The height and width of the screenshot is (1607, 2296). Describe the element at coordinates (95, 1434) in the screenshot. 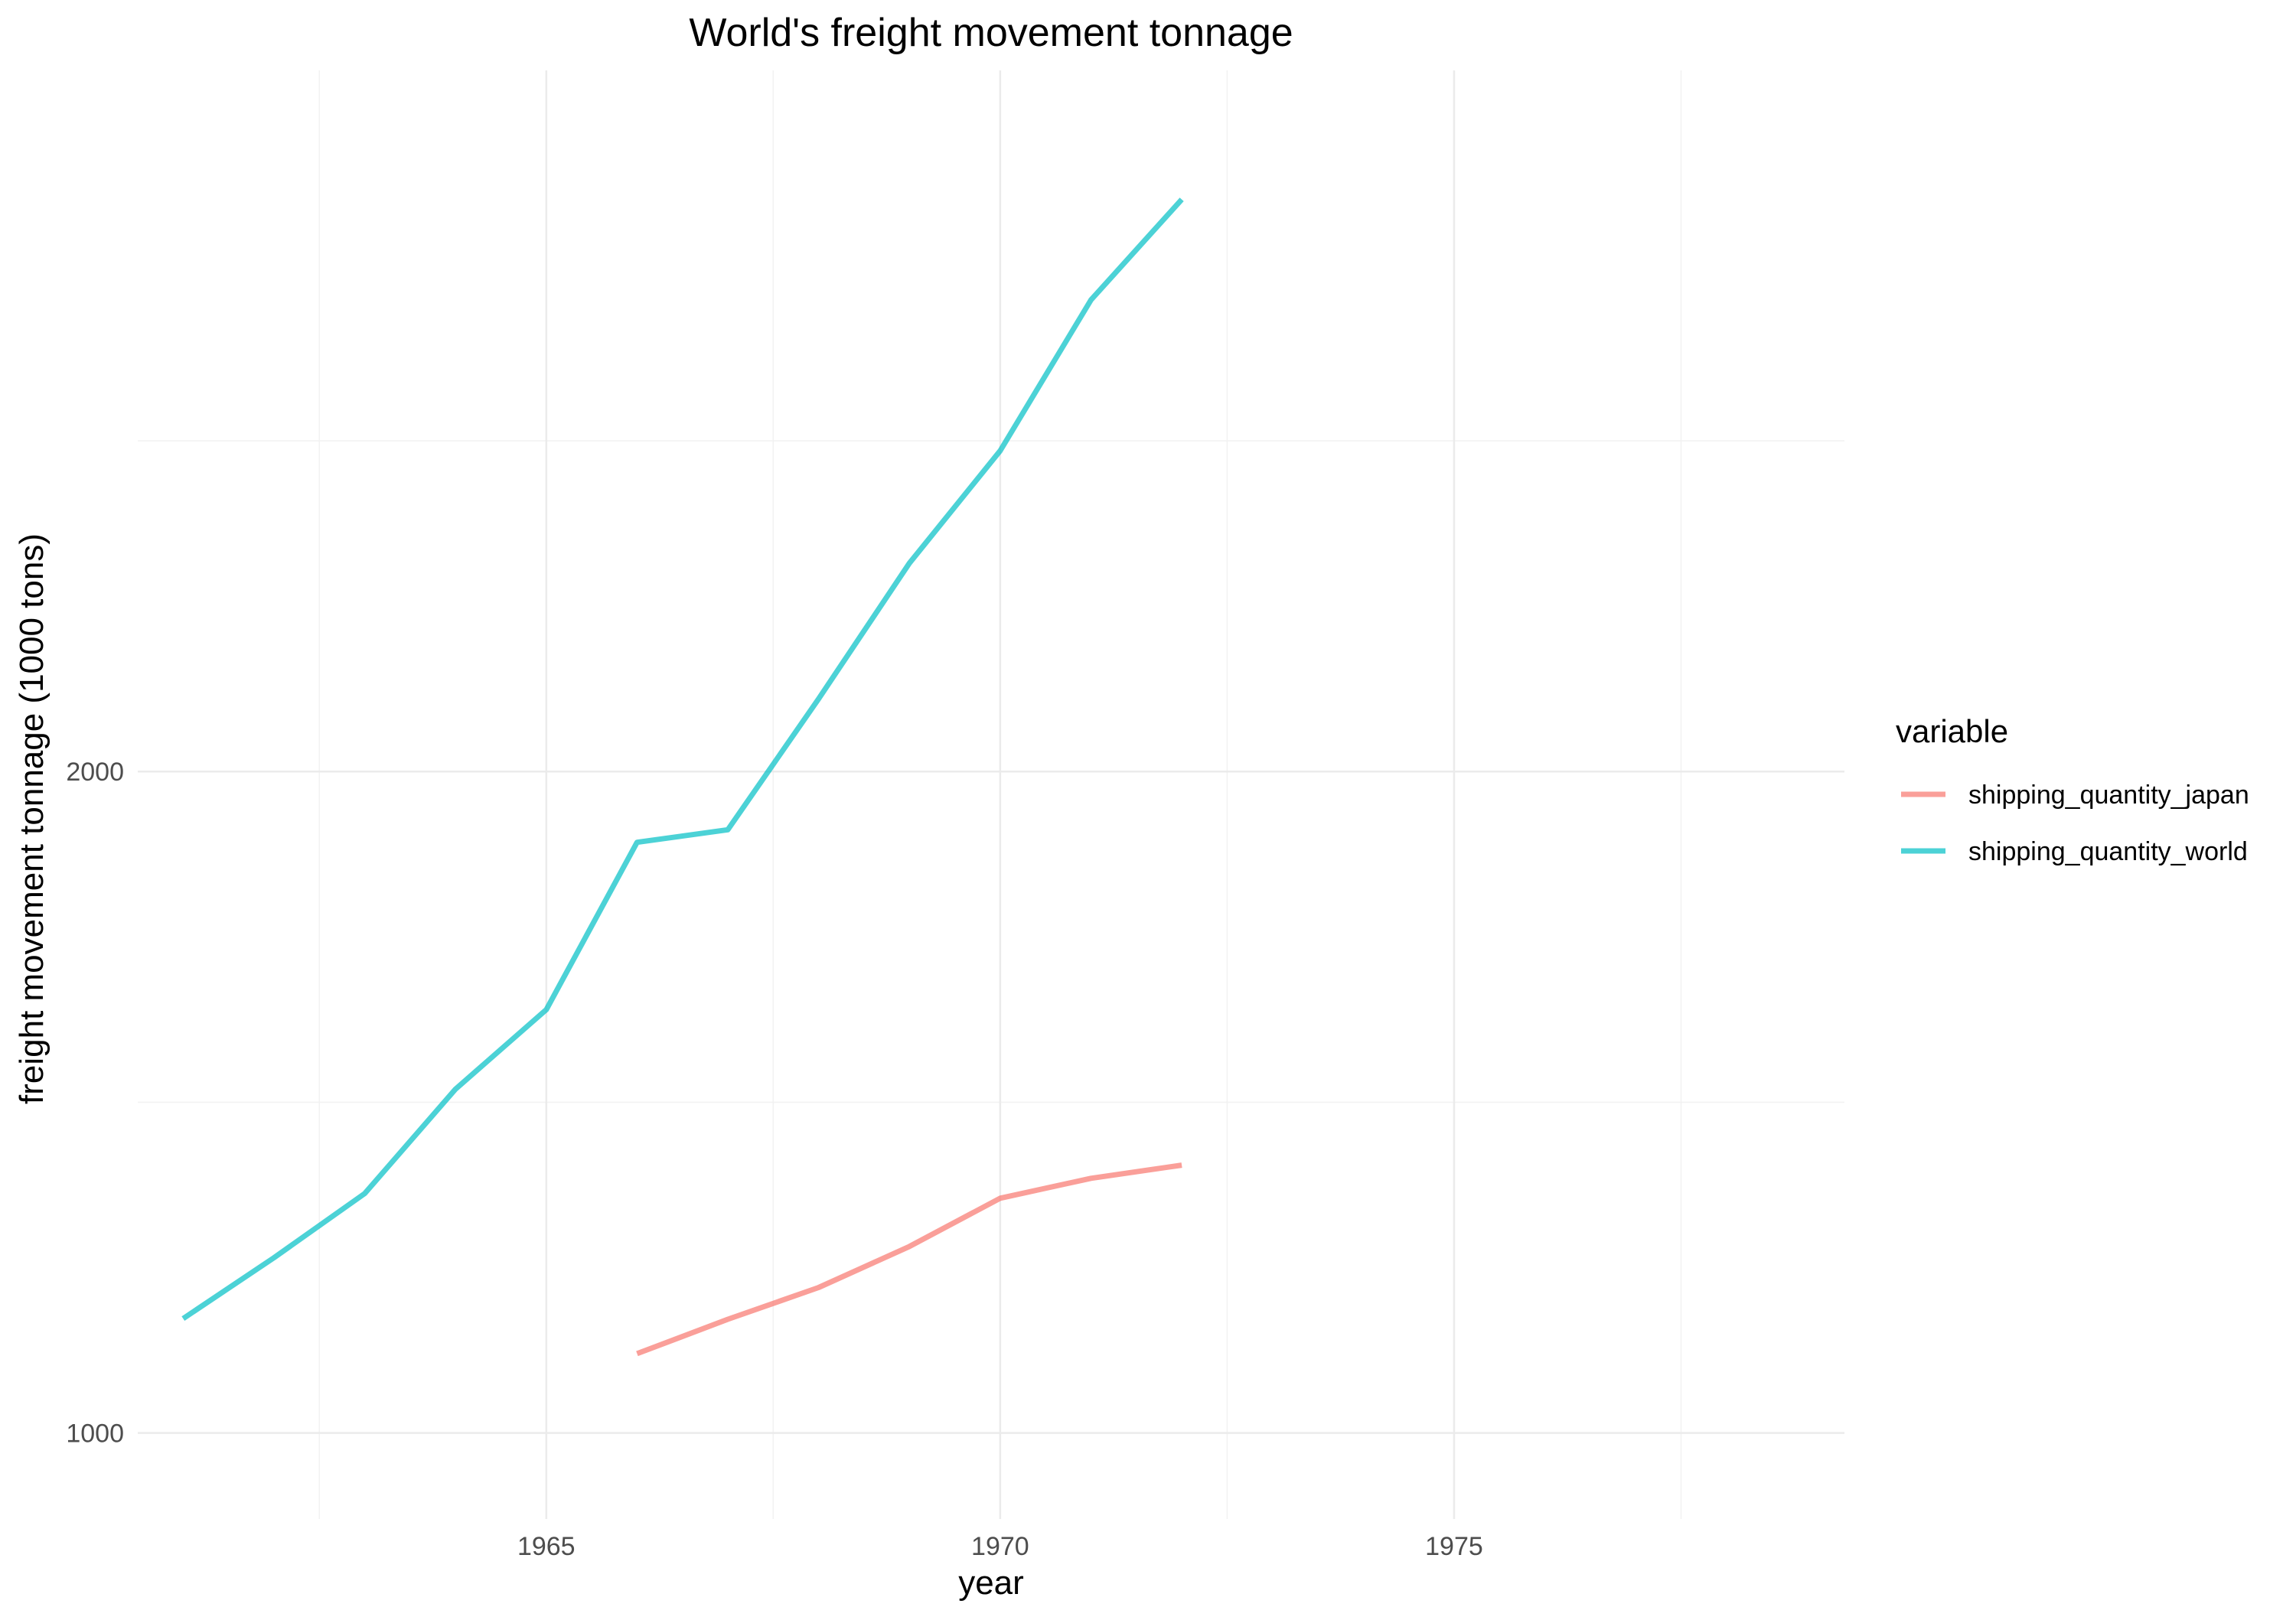

I see `y-tick-label: 1000` at that location.